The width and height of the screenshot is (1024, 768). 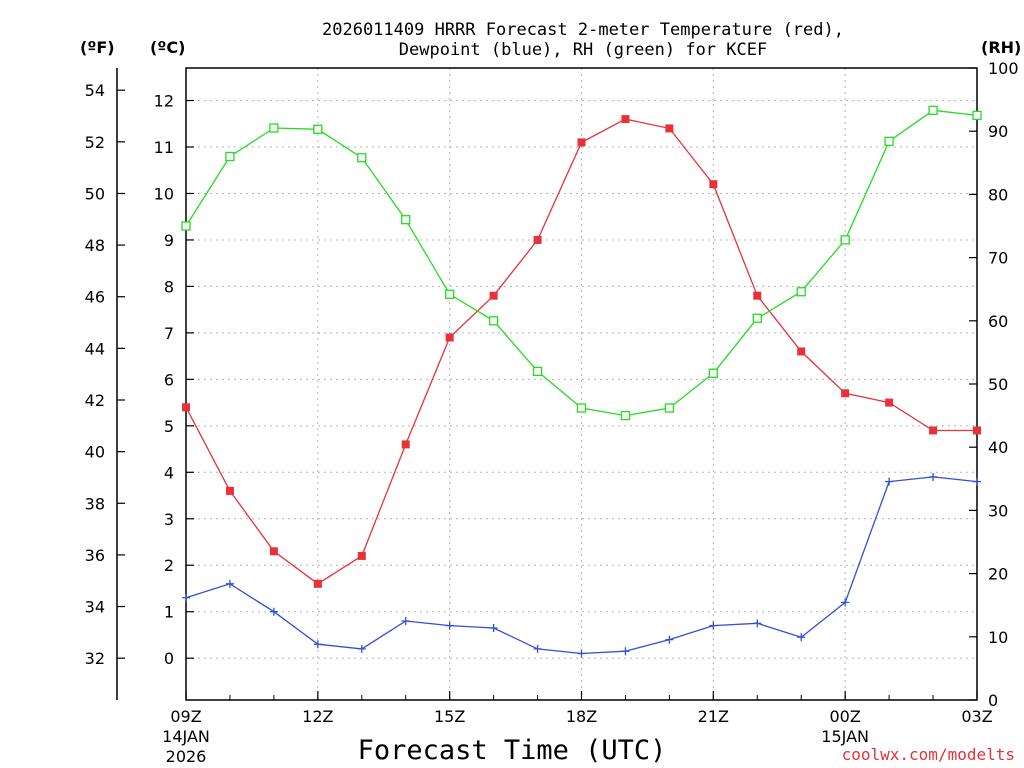 What do you see at coordinates (998, 258) in the screenshot?
I see `rh-tick-label: 70` at bounding box center [998, 258].